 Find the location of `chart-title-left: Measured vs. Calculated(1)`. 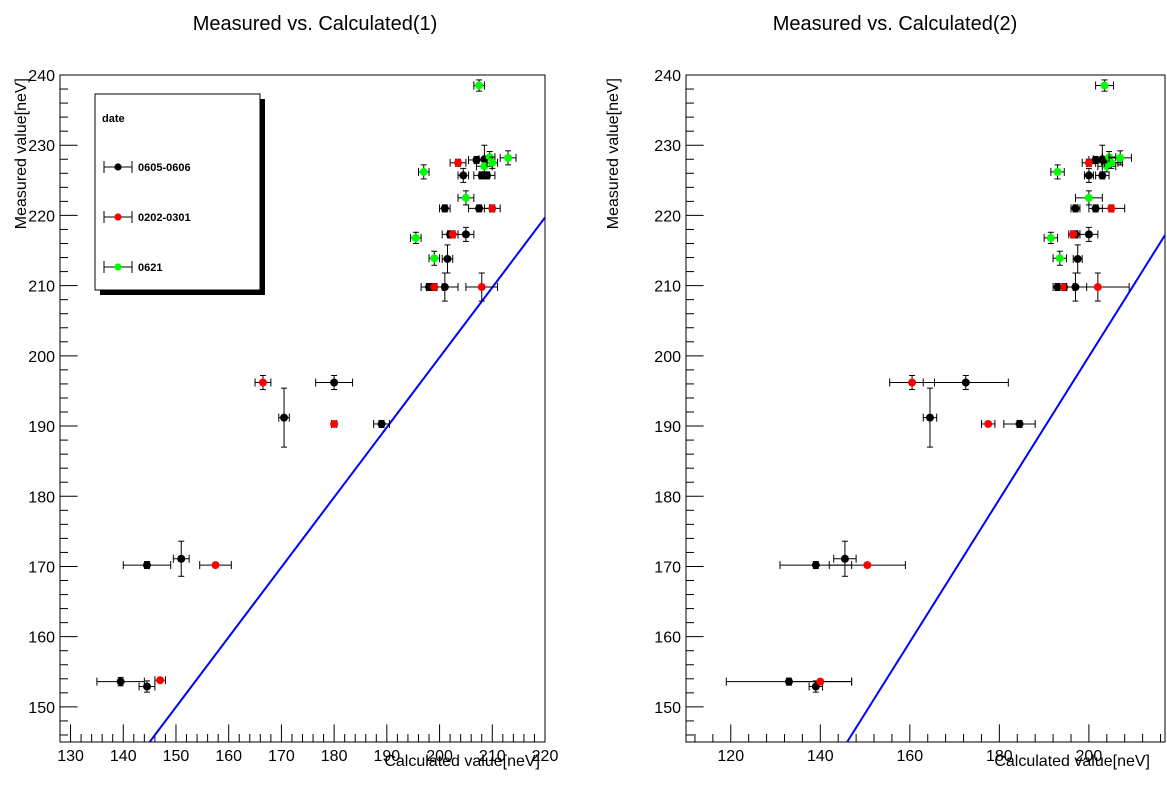

chart-title-left: Measured vs. Calculated(1) is located at coordinates (315, 24).